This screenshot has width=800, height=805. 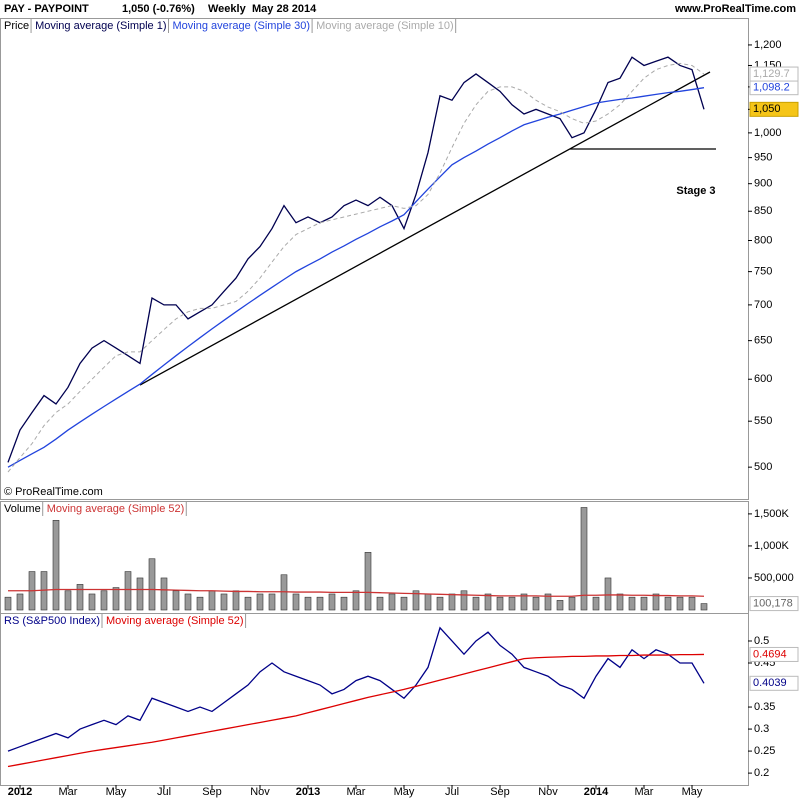 I want to click on legend-entry: RS (S&P500 Index), so click(x=52, y=621).